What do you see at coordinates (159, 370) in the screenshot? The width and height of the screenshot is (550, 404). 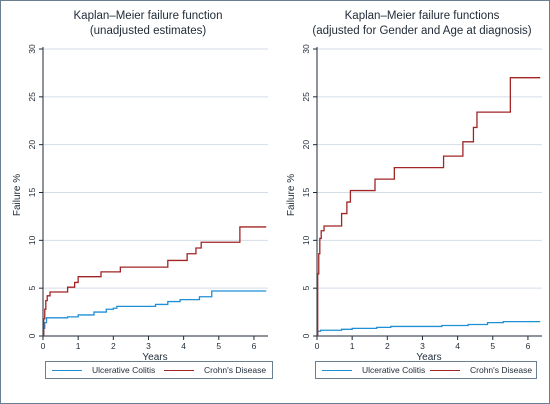 I see `legend-unadjusted: Ulcerative Colitis Crohn's Disease` at bounding box center [159, 370].